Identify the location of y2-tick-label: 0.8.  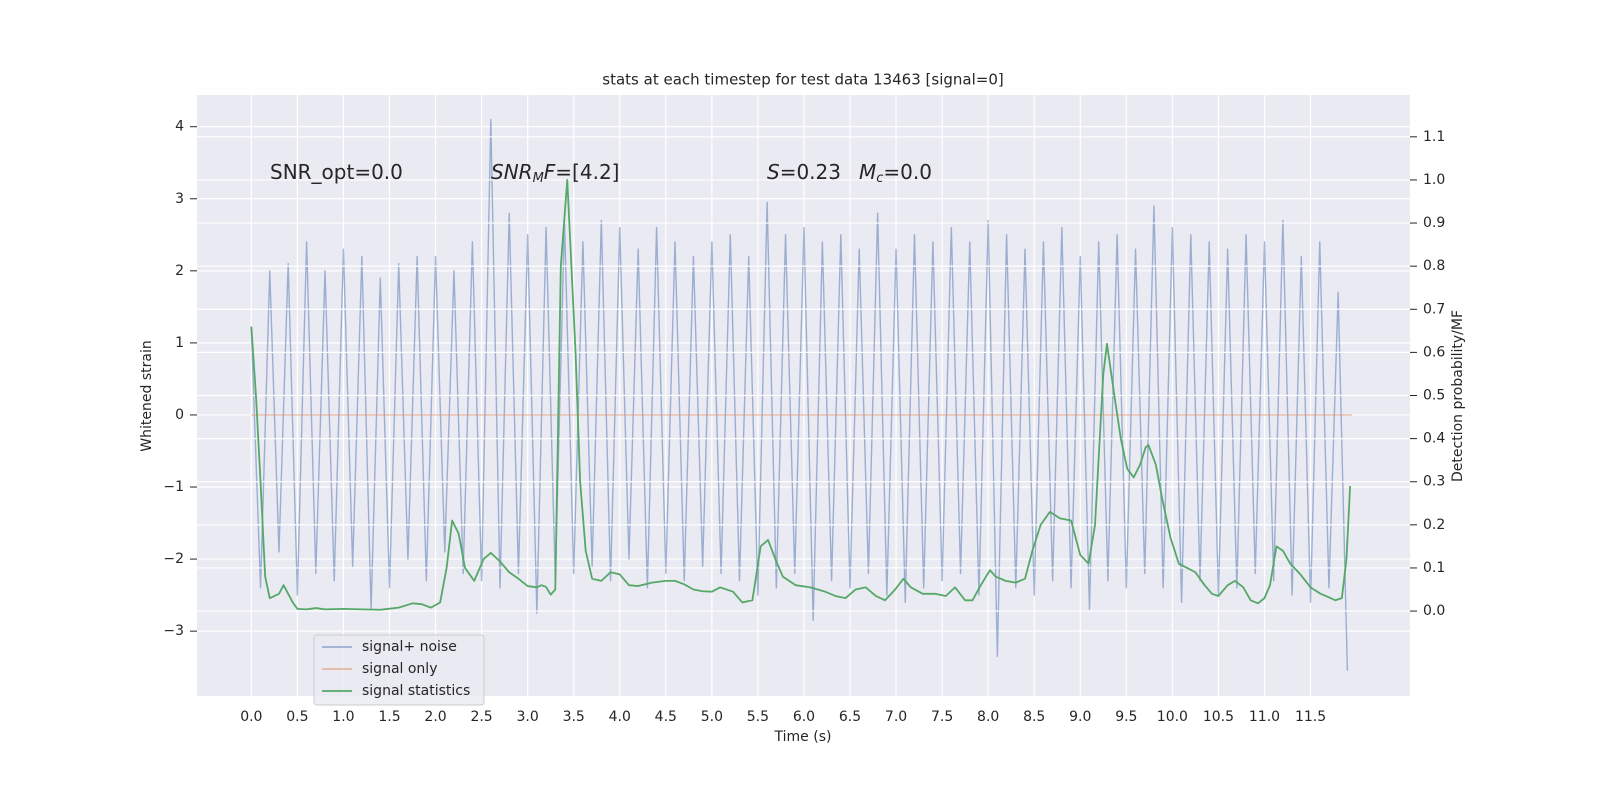
(1434, 266).